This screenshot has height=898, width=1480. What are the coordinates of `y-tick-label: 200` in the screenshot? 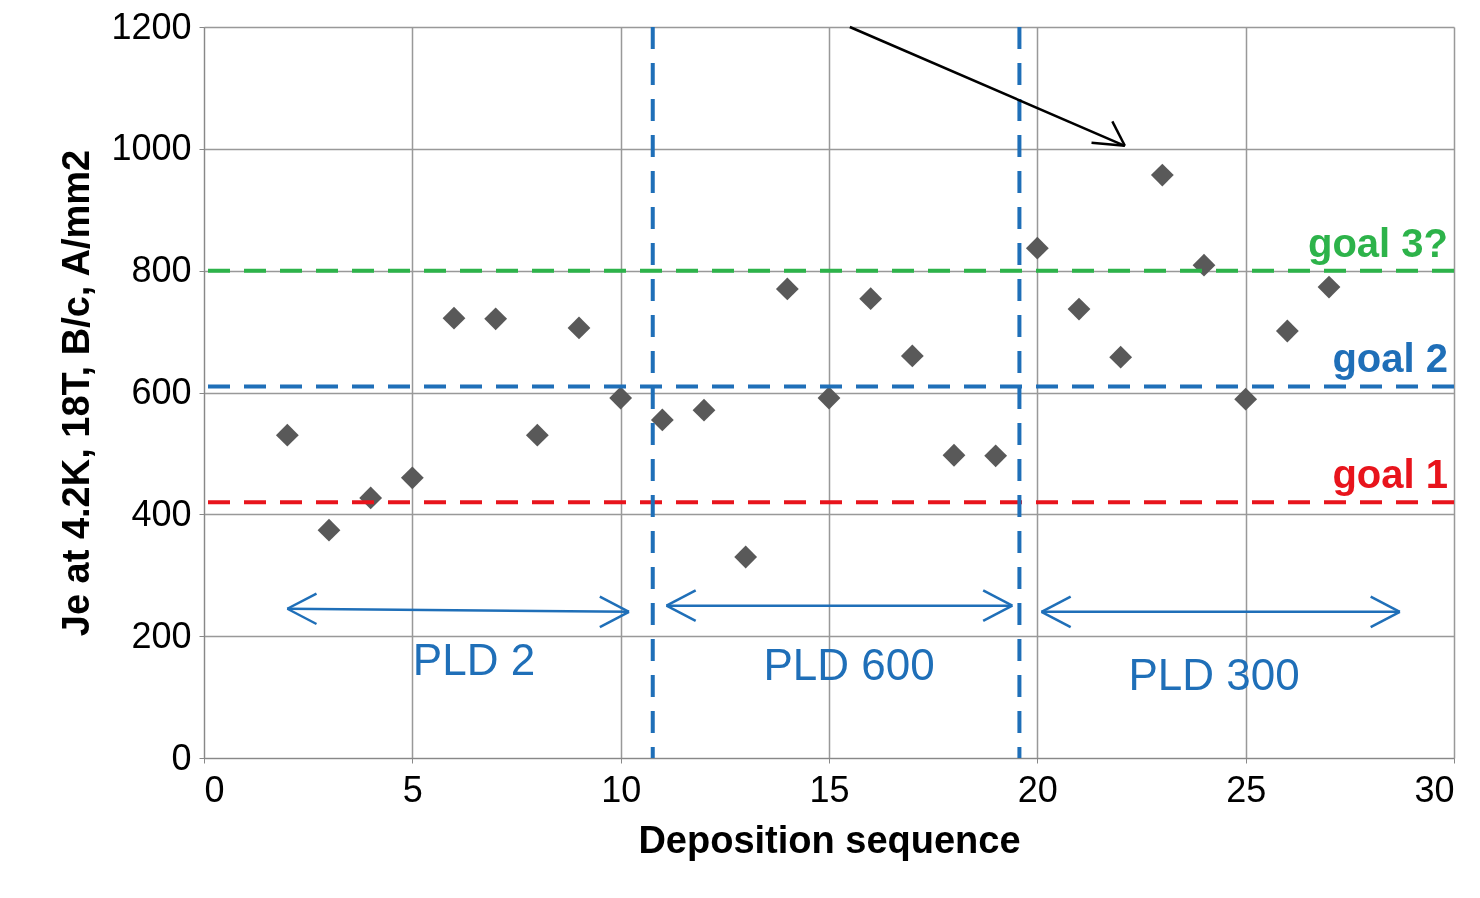 It's located at (161, 635).